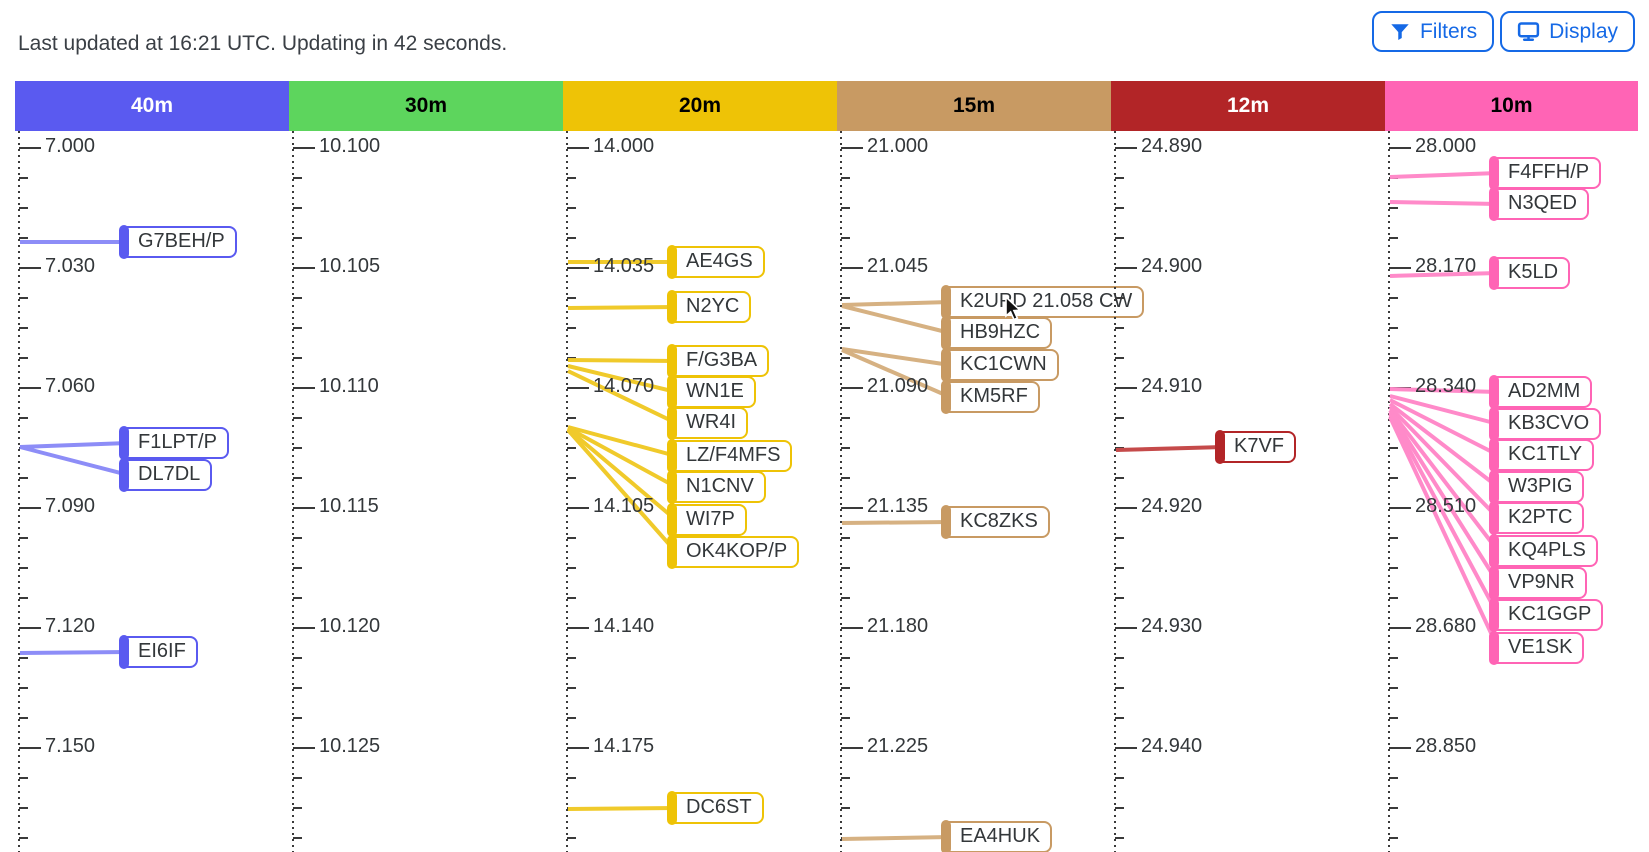 This screenshot has width=1649, height=852. Describe the element at coordinates (166, 475) in the screenshot. I see `spot-DL7DL: DL7DL` at that location.